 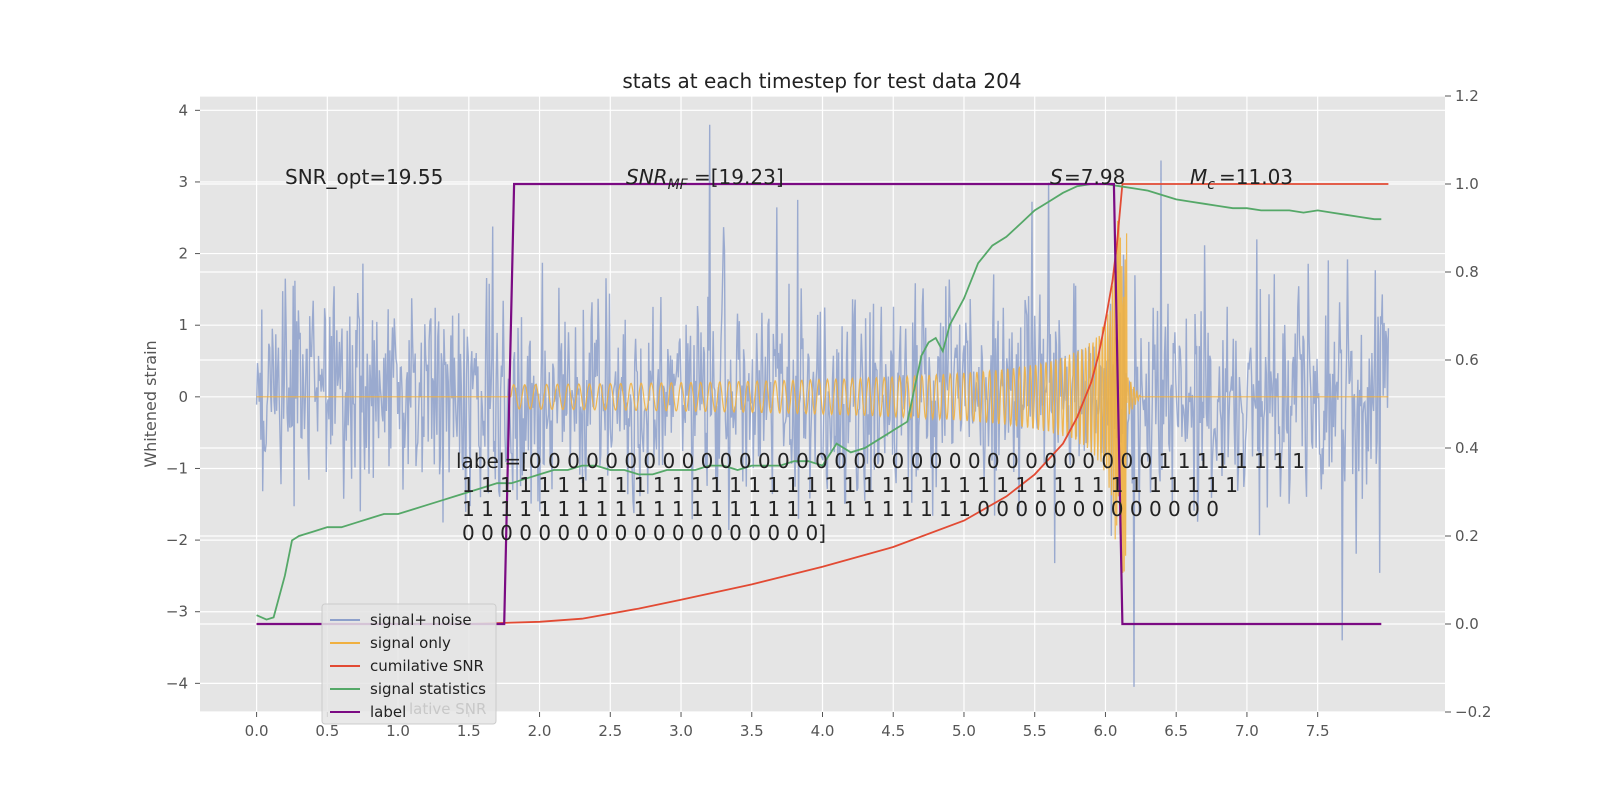 What do you see at coordinates (1256, 177) in the screenshot?
I see `annotation-mc-value: =11.03` at bounding box center [1256, 177].